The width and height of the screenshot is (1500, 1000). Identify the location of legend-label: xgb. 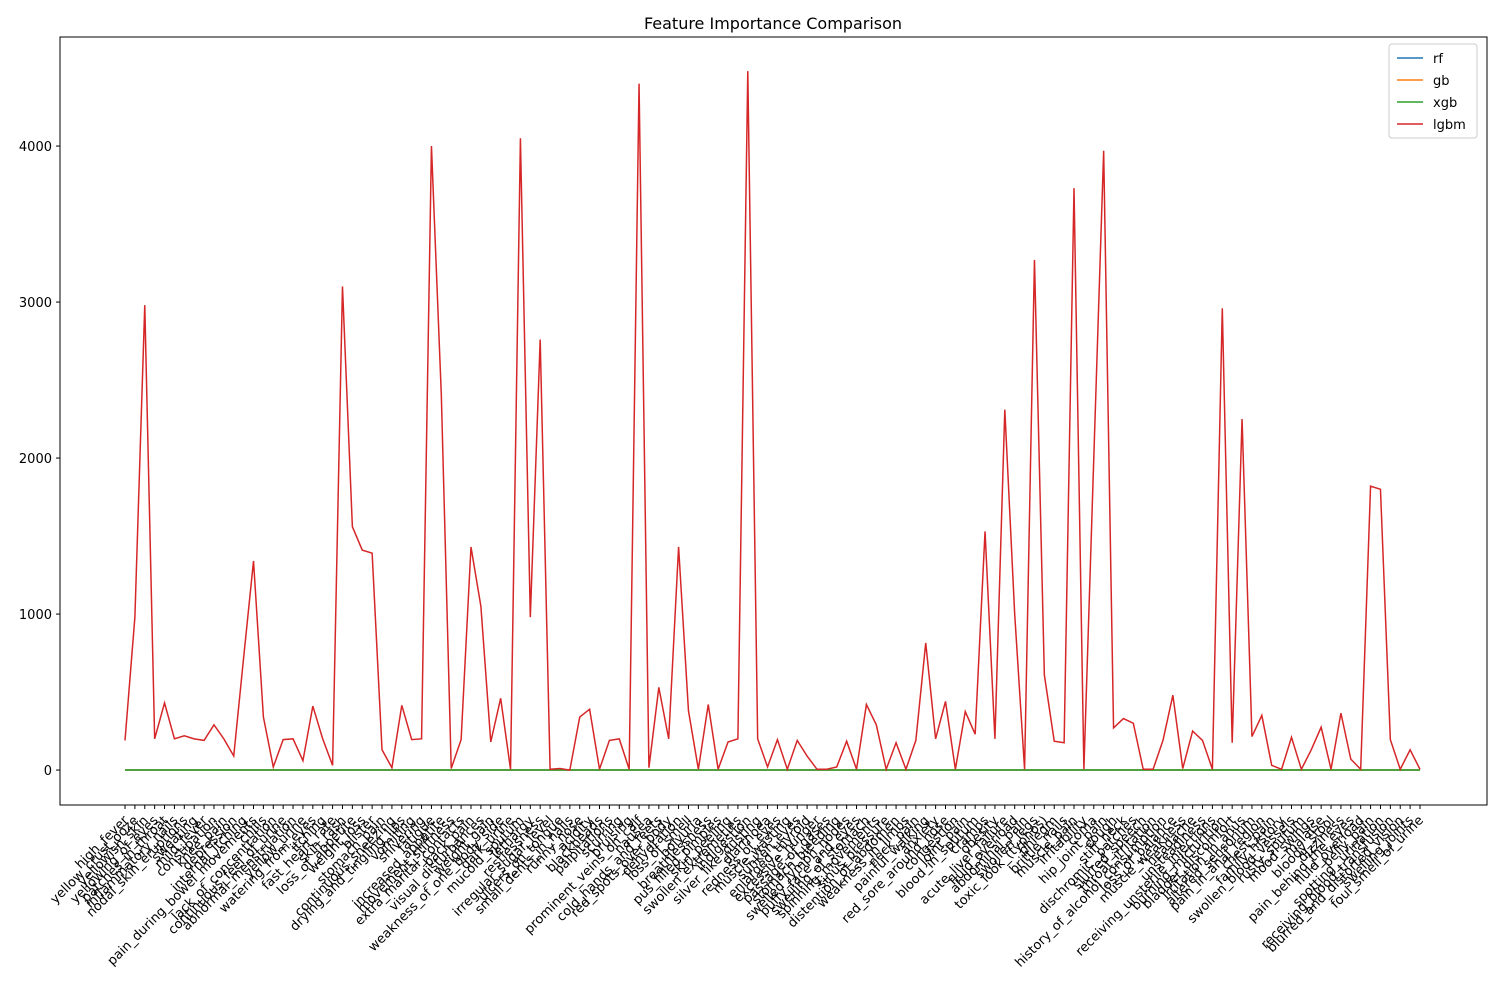
(1445, 103).